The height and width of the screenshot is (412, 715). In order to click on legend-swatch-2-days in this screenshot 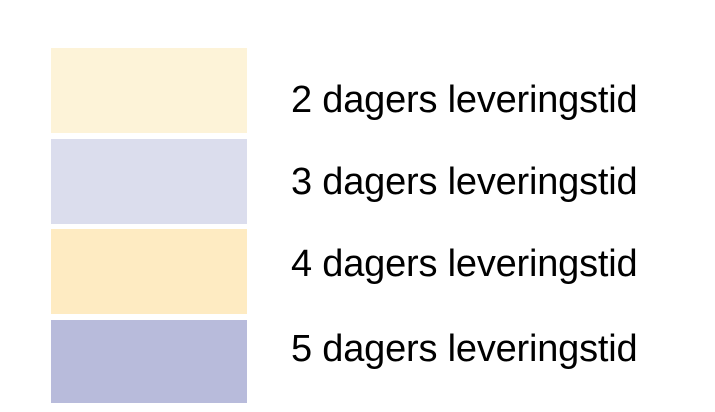, I will do `click(149, 90)`.